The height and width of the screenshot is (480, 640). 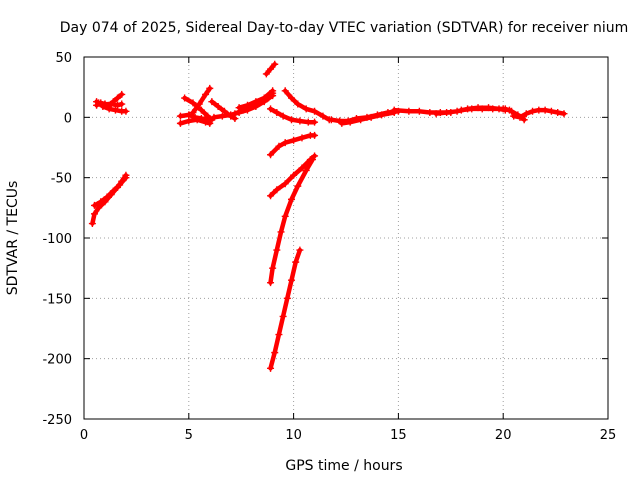 I want to click on series-arc-mid-b, so click(x=307, y=105).